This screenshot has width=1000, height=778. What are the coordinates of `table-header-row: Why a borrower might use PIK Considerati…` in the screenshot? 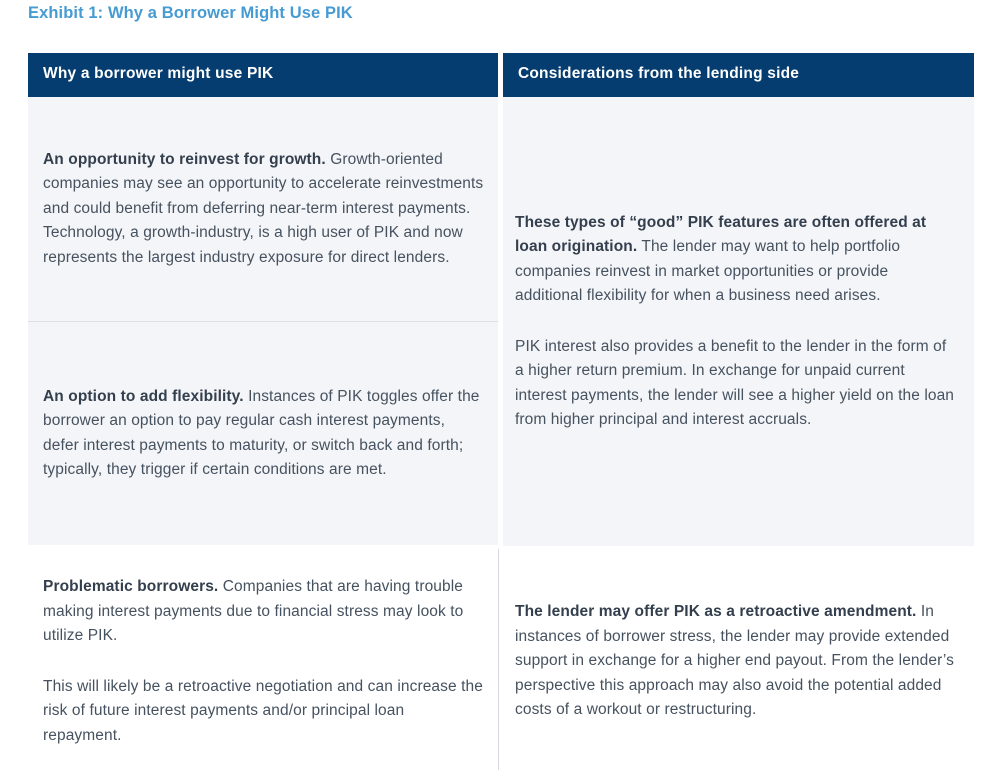 It's located at (501, 75).